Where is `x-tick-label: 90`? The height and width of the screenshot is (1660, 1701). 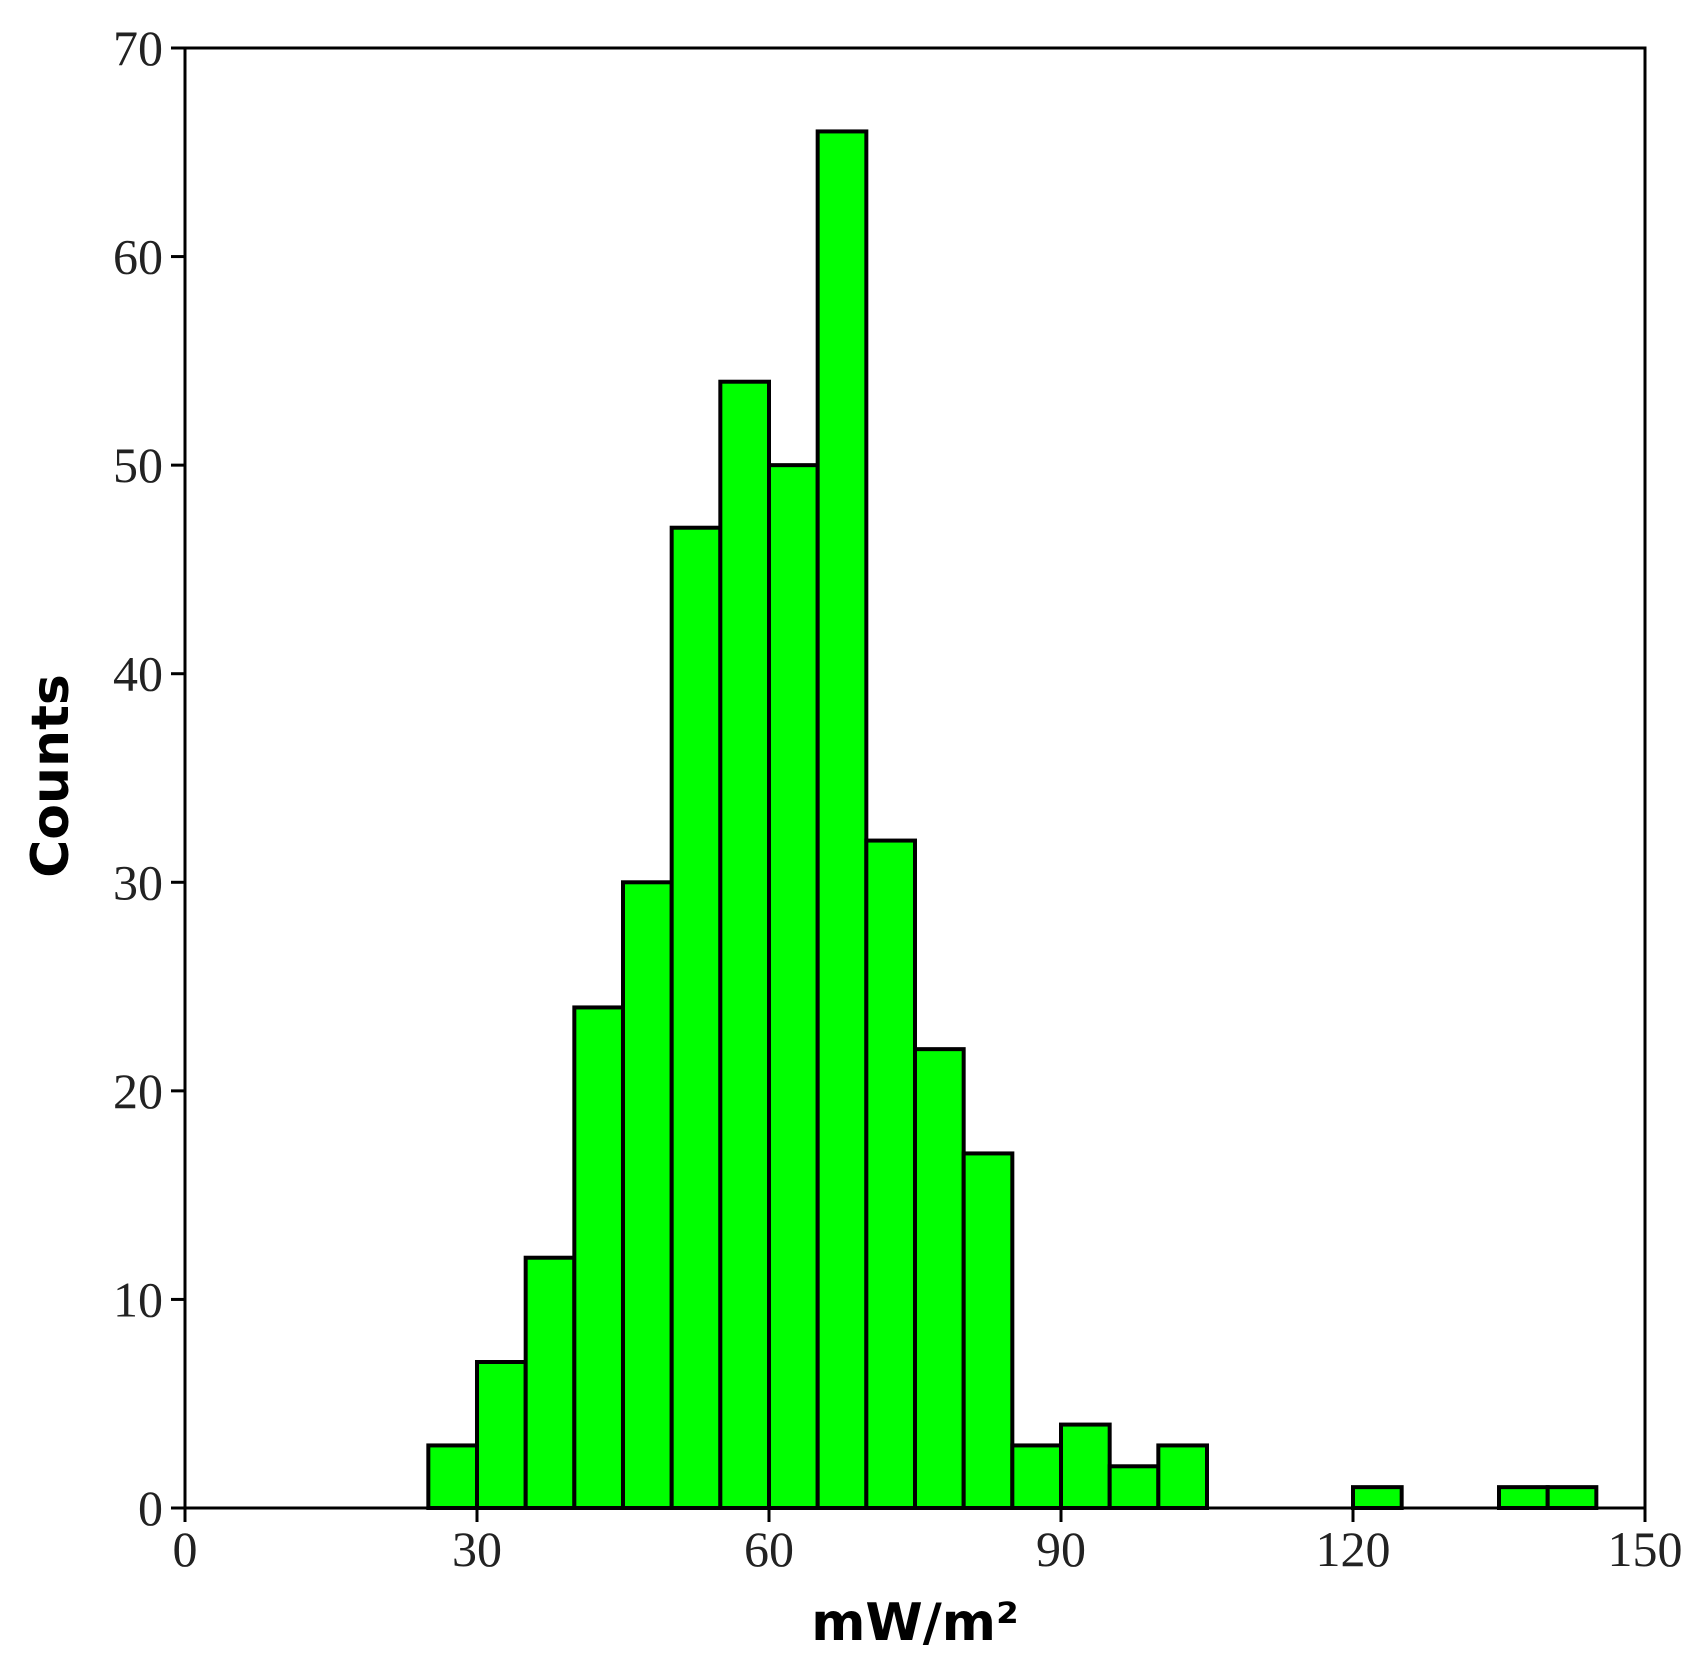 x-tick-label: 90 is located at coordinates (1061, 1549).